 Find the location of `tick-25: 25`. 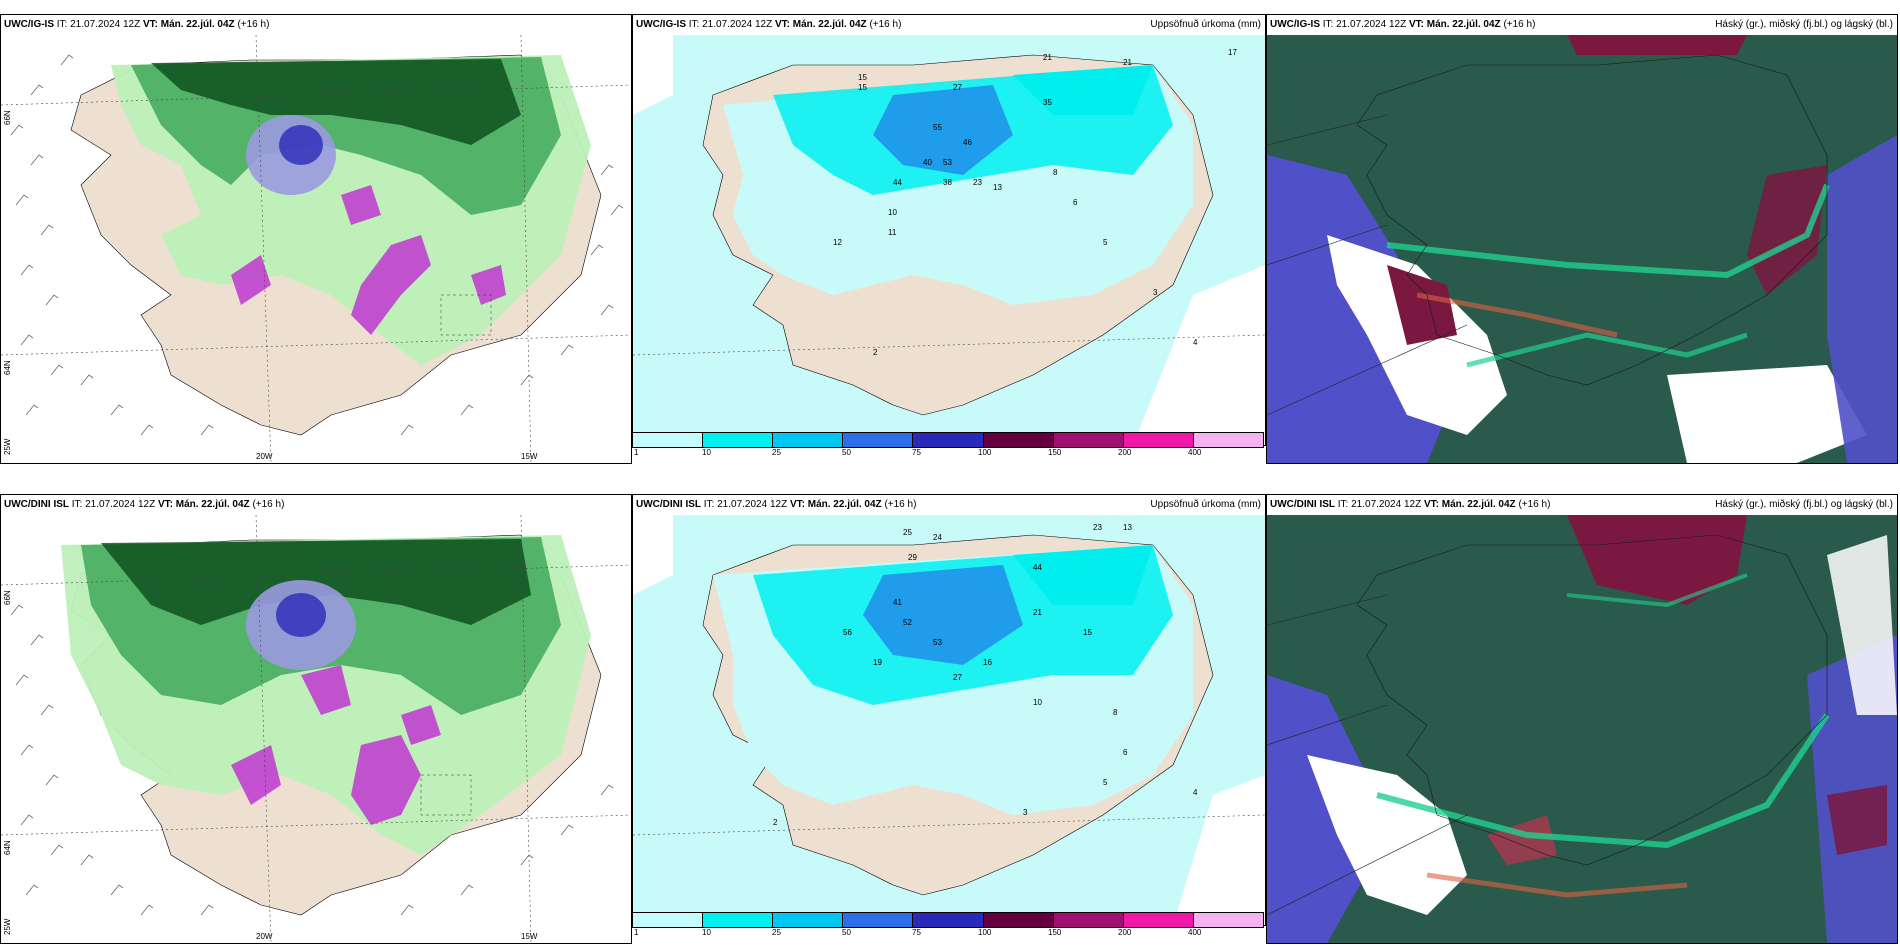

tick-25: 25 is located at coordinates (776, 932).